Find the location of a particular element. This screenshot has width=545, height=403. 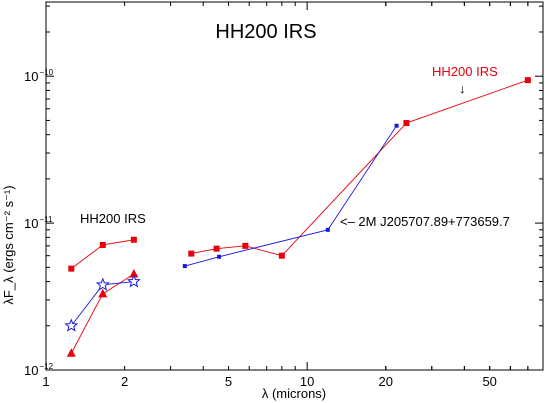

y-tick-labels: 10−12 10−11 10−10 is located at coordinates (39, 223).